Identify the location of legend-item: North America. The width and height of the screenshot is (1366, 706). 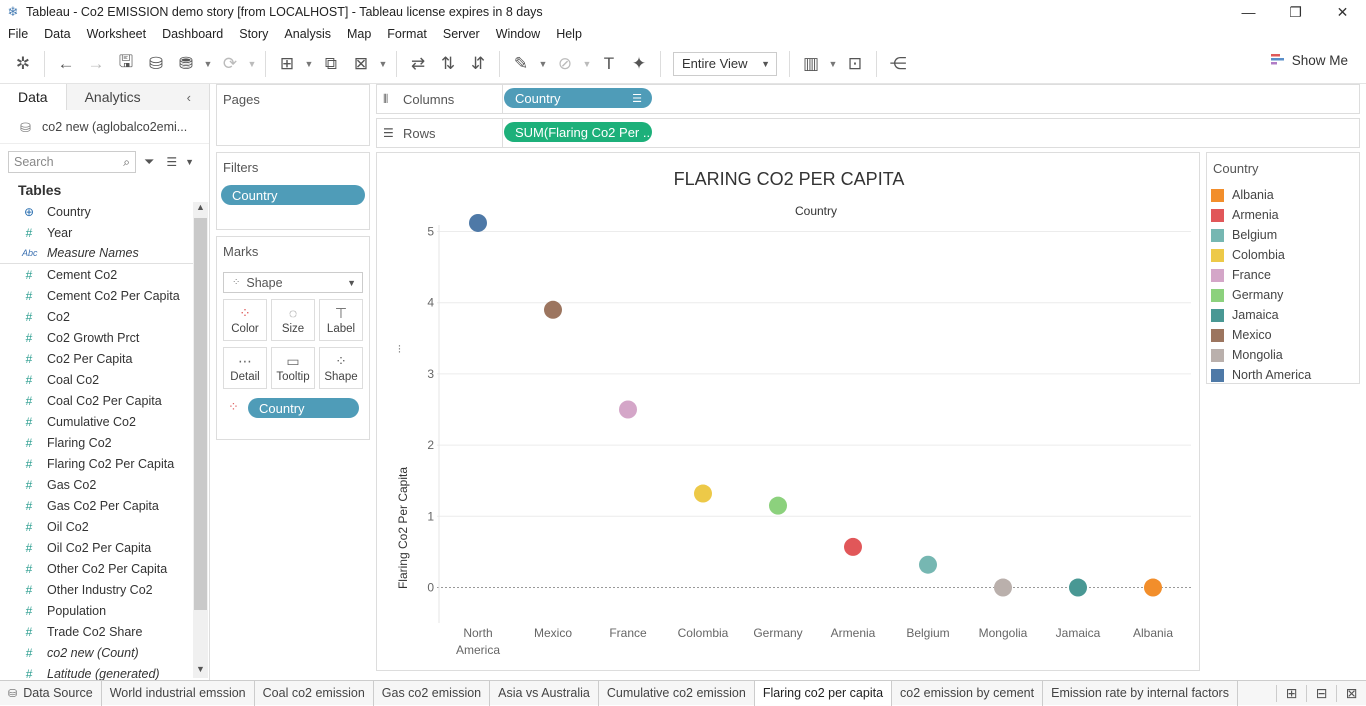
(1283, 375).